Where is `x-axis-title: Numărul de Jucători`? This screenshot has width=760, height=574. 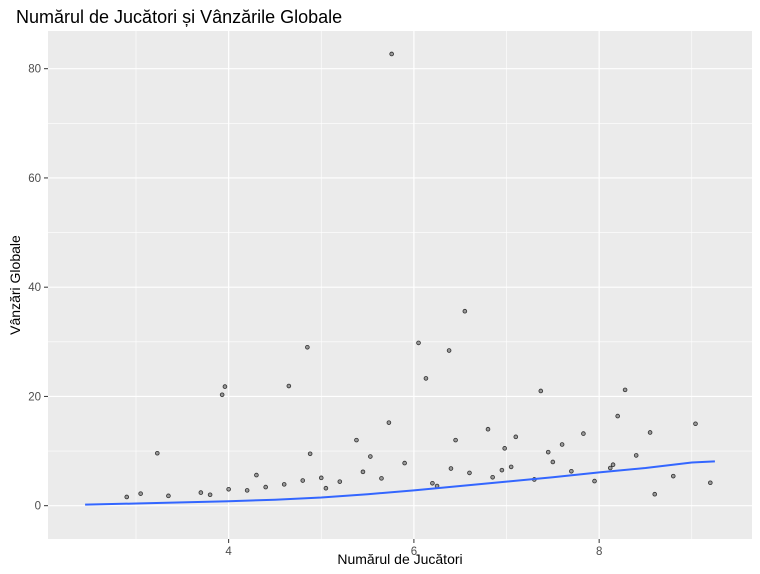 x-axis-title: Numărul de Jucători is located at coordinates (399, 559).